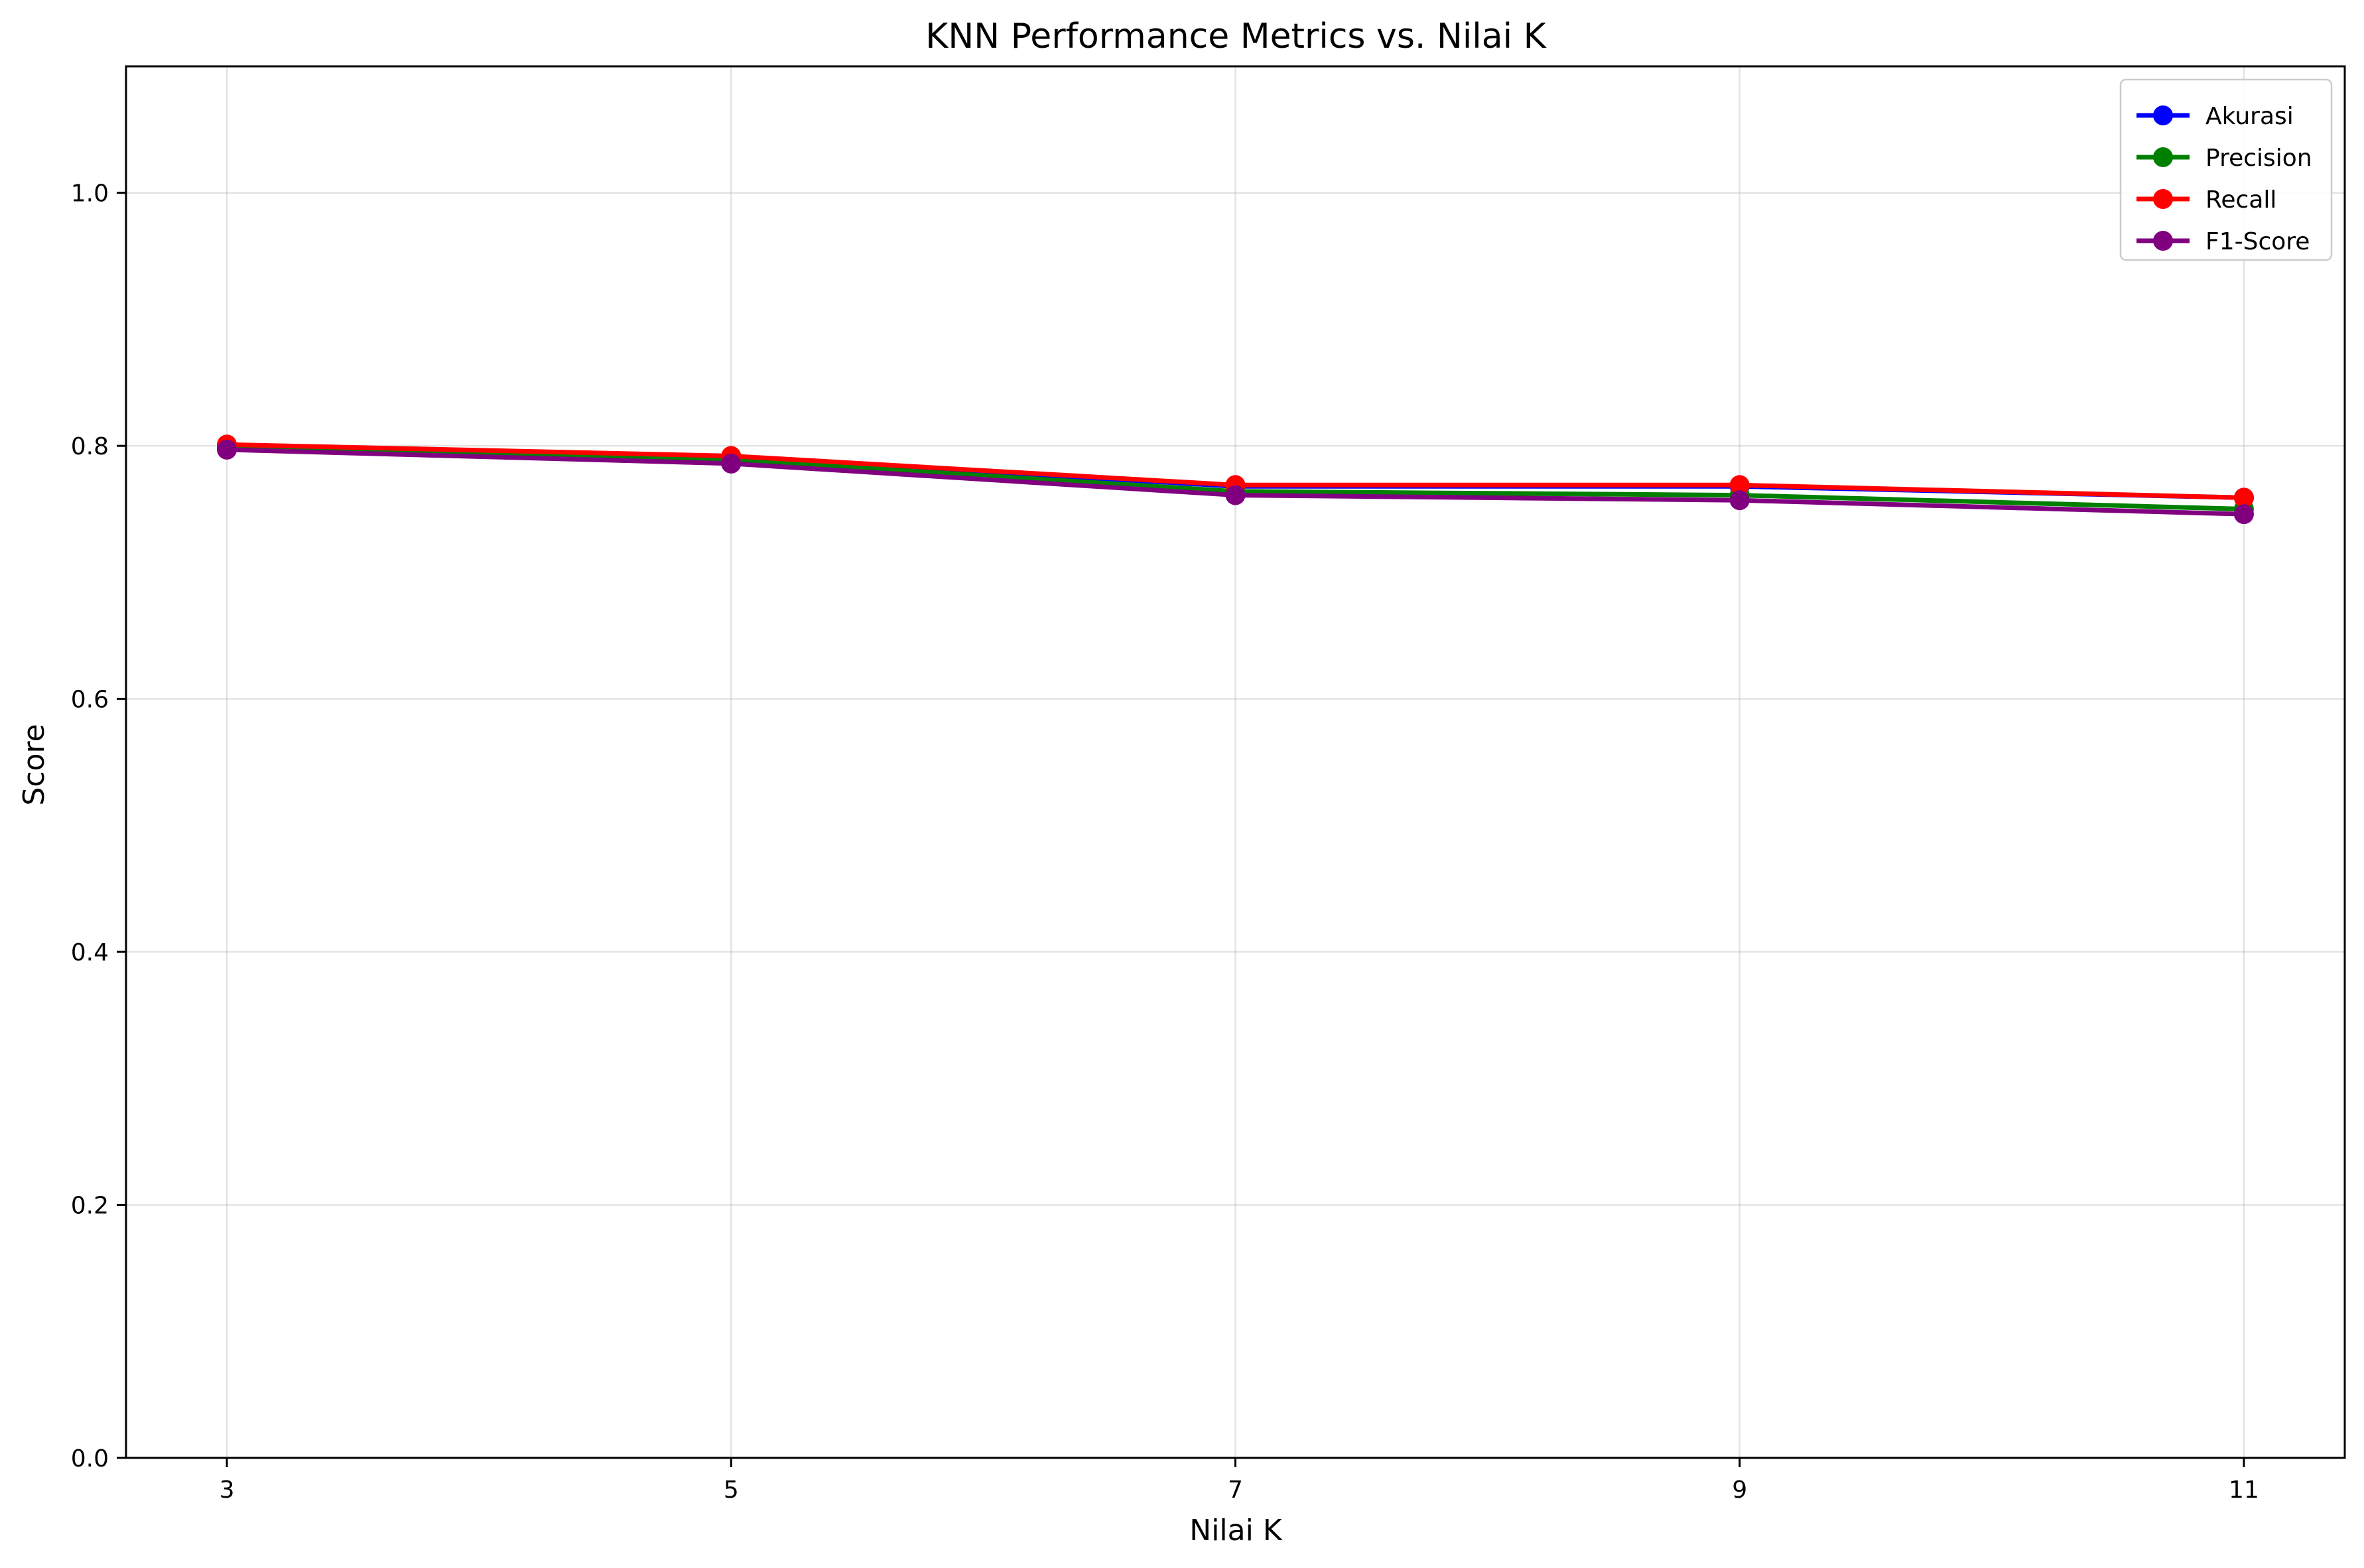 The width and height of the screenshot is (2364, 1568). I want to click on legend-box, so click(2226, 169).